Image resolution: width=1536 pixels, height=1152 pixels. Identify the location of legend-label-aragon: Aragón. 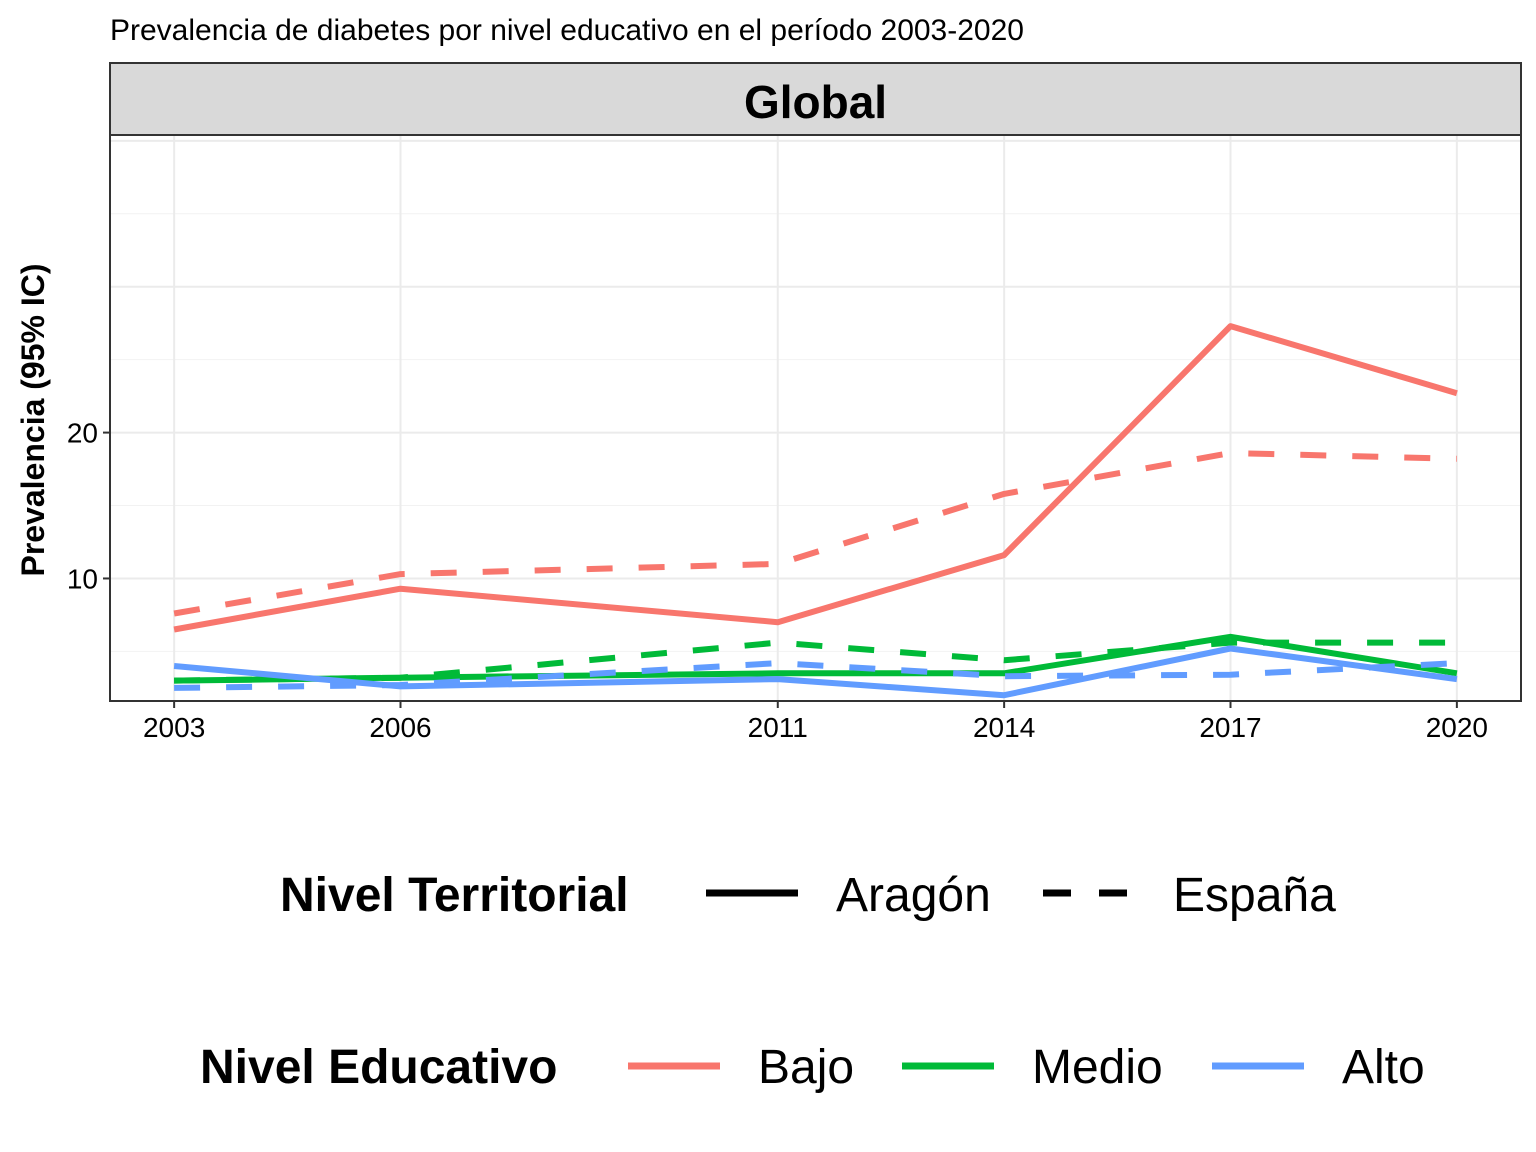
(913, 895).